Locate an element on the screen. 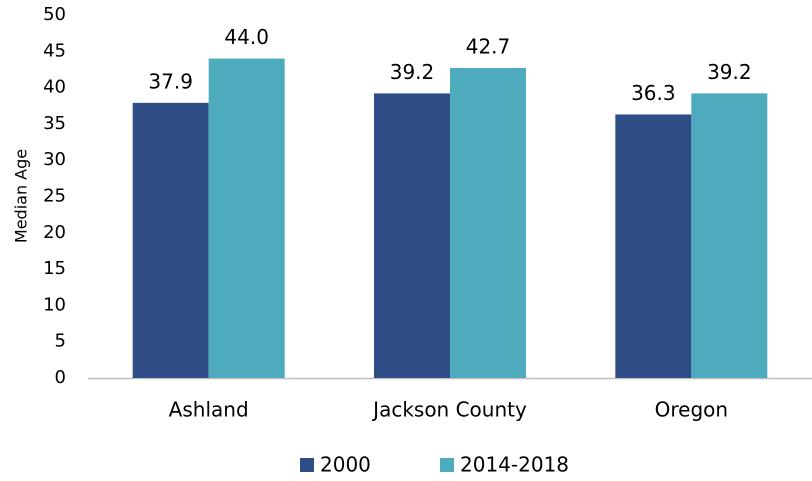 This screenshot has height=481, width=812. y-tick-label: 10 is located at coordinates (54, 304).